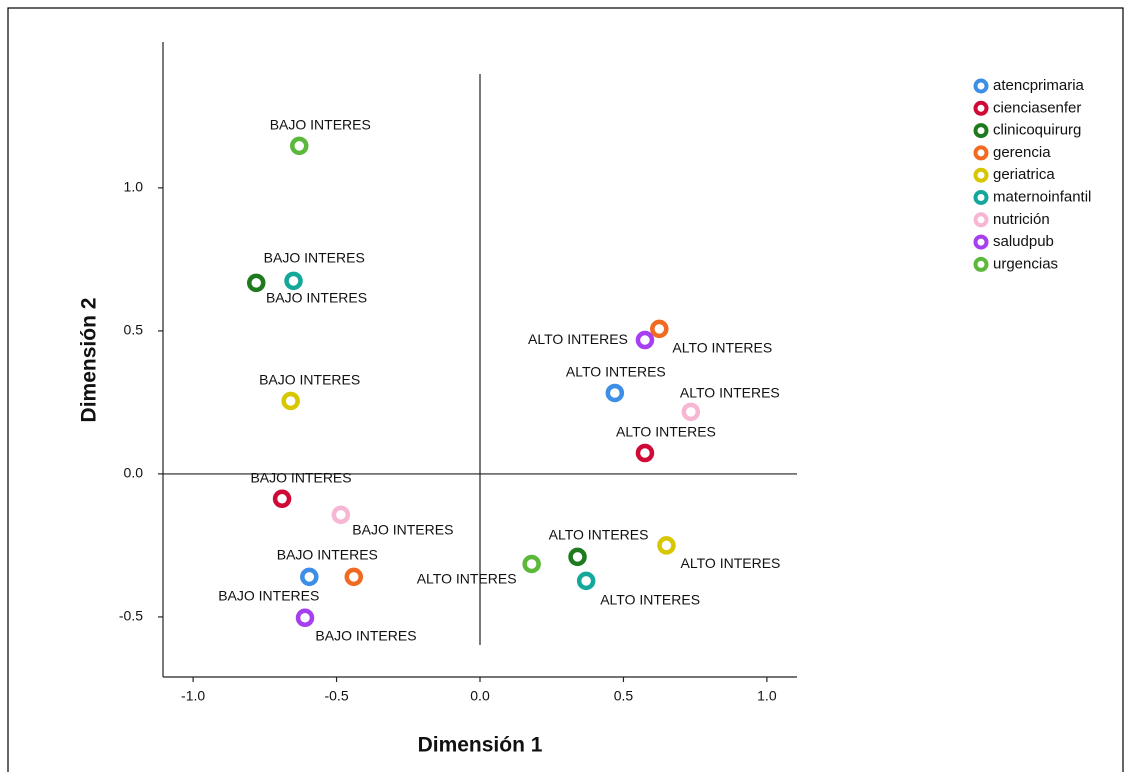 The image size is (1132, 772). Describe the element at coordinates (480, 696) in the screenshot. I see `x-tick-label: 0.0` at that location.